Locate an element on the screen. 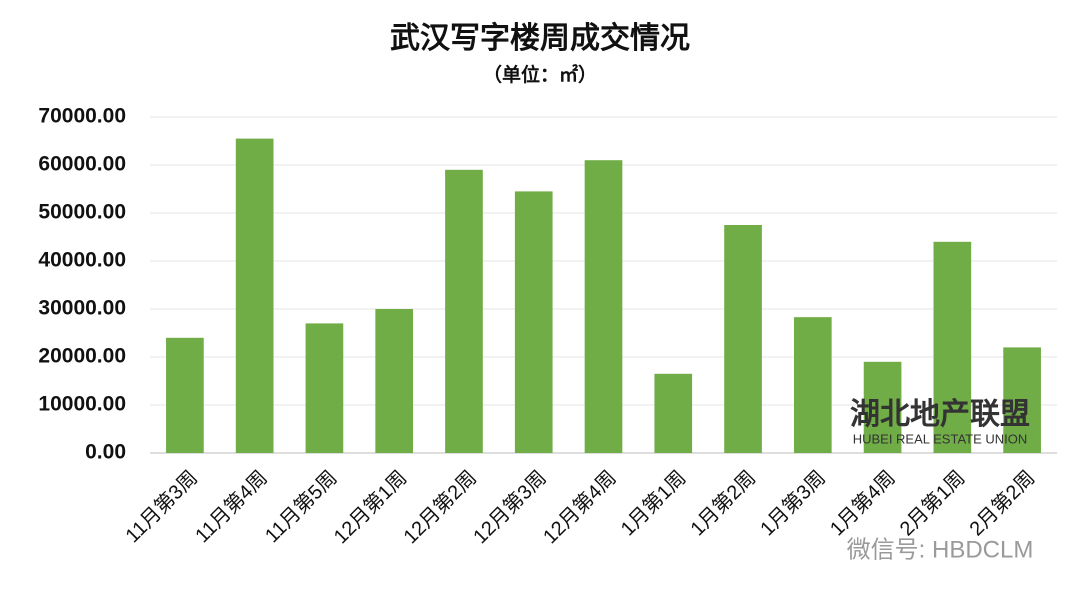 The height and width of the screenshot is (599, 1080). chart-title: 武汉写字楼周成交情况 is located at coordinates (540, 38).